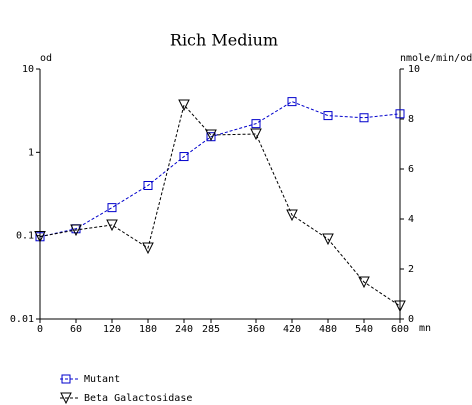 The width and height of the screenshot is (472, 405). I want to click on x-tick-label: 0, so click(40, 329).